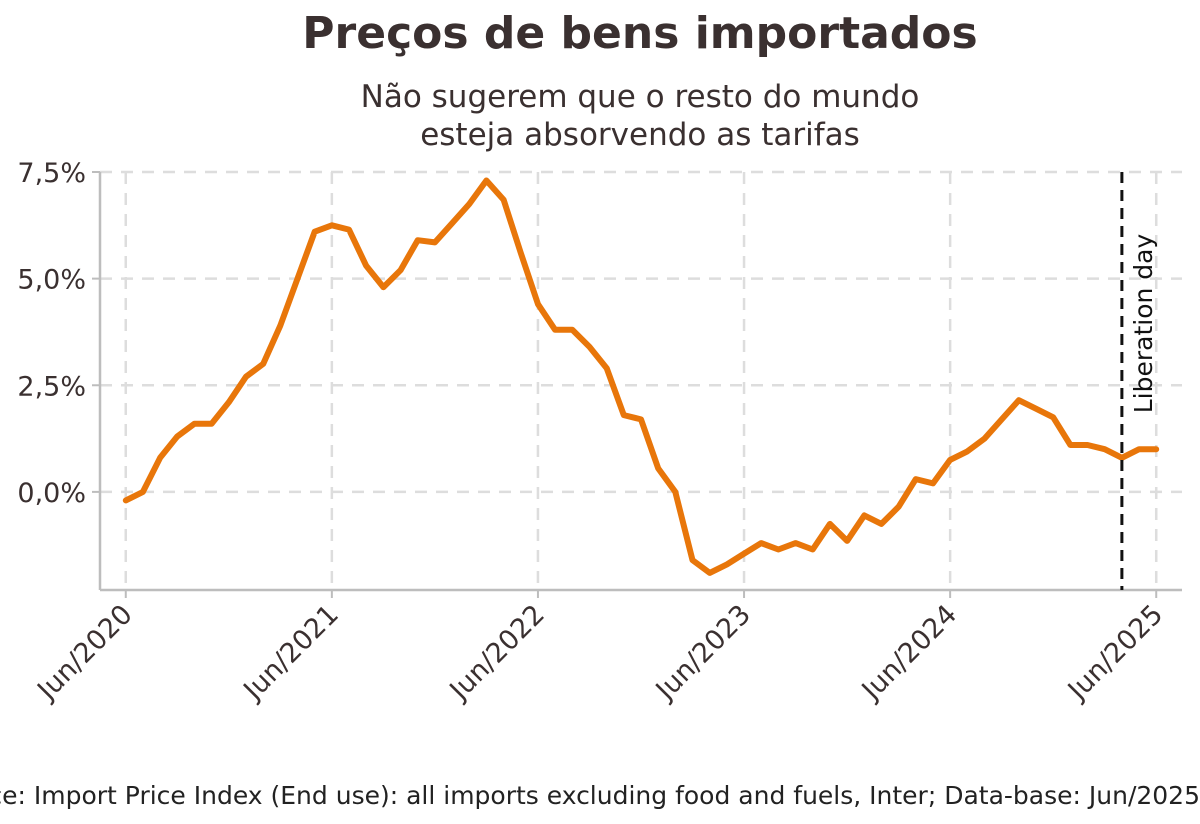 Image resolution: width=1200 pixels, height=824 pixels. Describe the element at coordinates (497, 653) in the screenshot. I see `x-tick-label: Jun/2022` at that location.